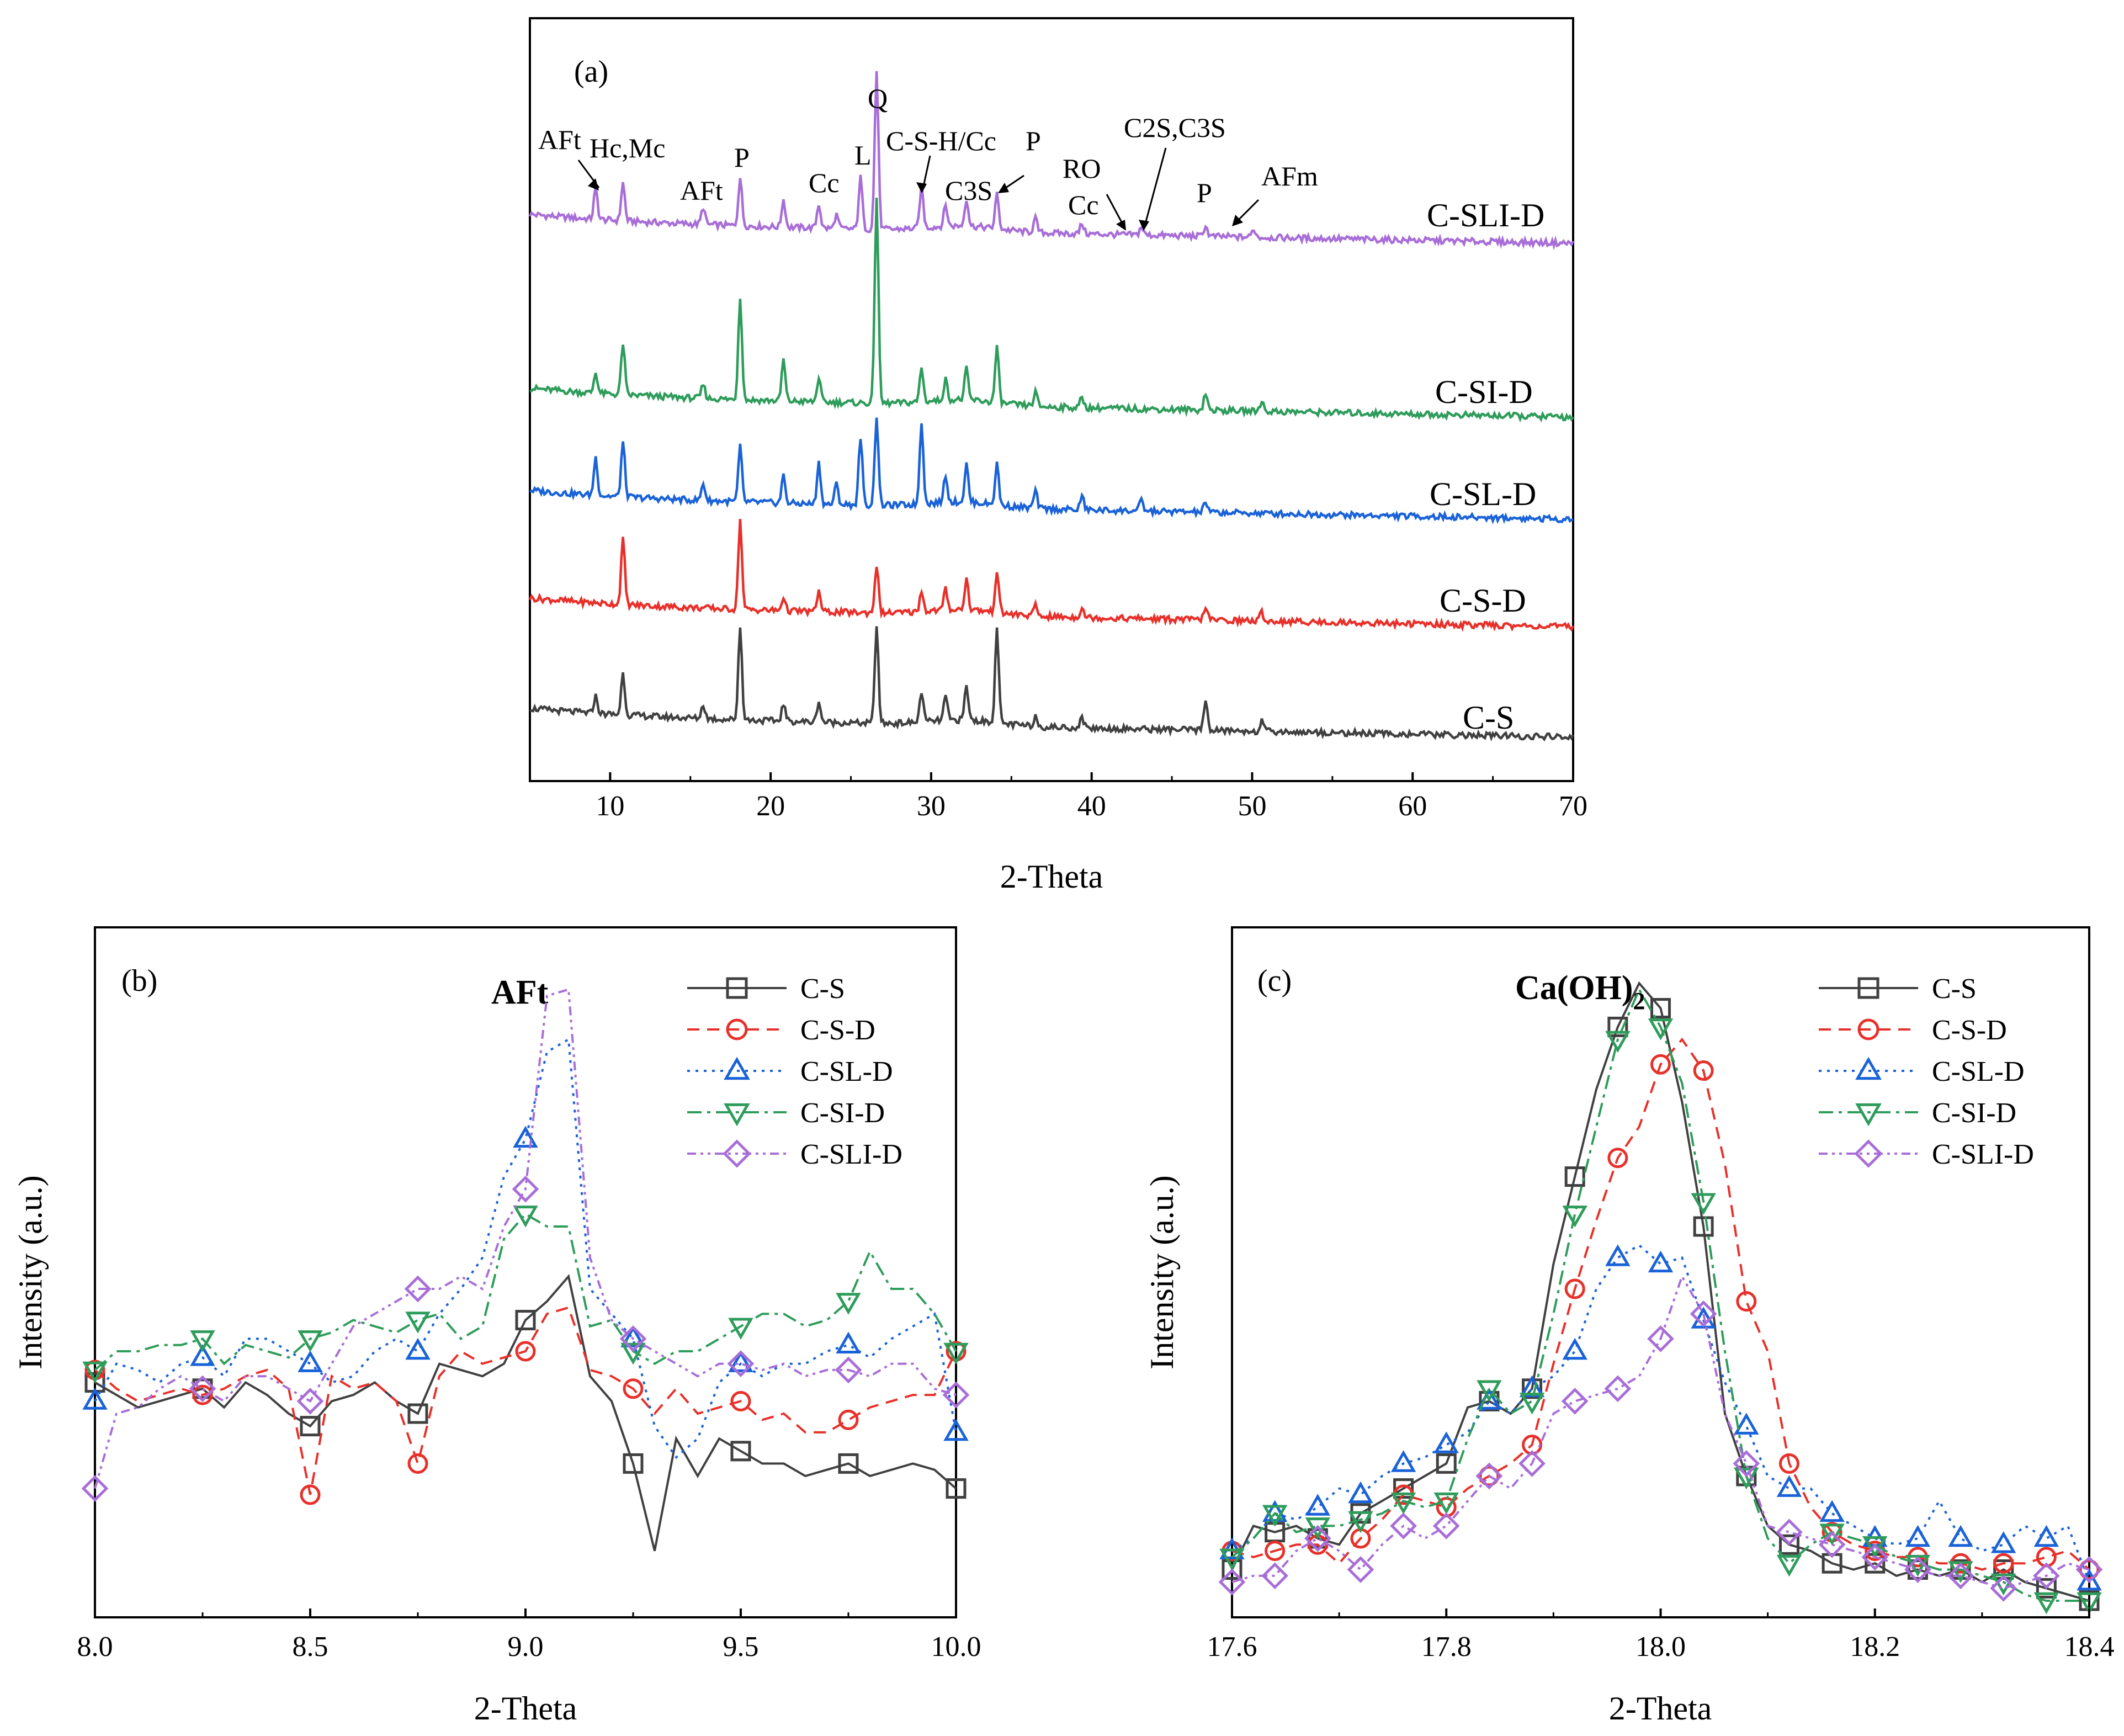  Describe the element at coordinates (1232, 1647) in the screenshot. I see `x-tick-label-17-6: 17.6` at that location.